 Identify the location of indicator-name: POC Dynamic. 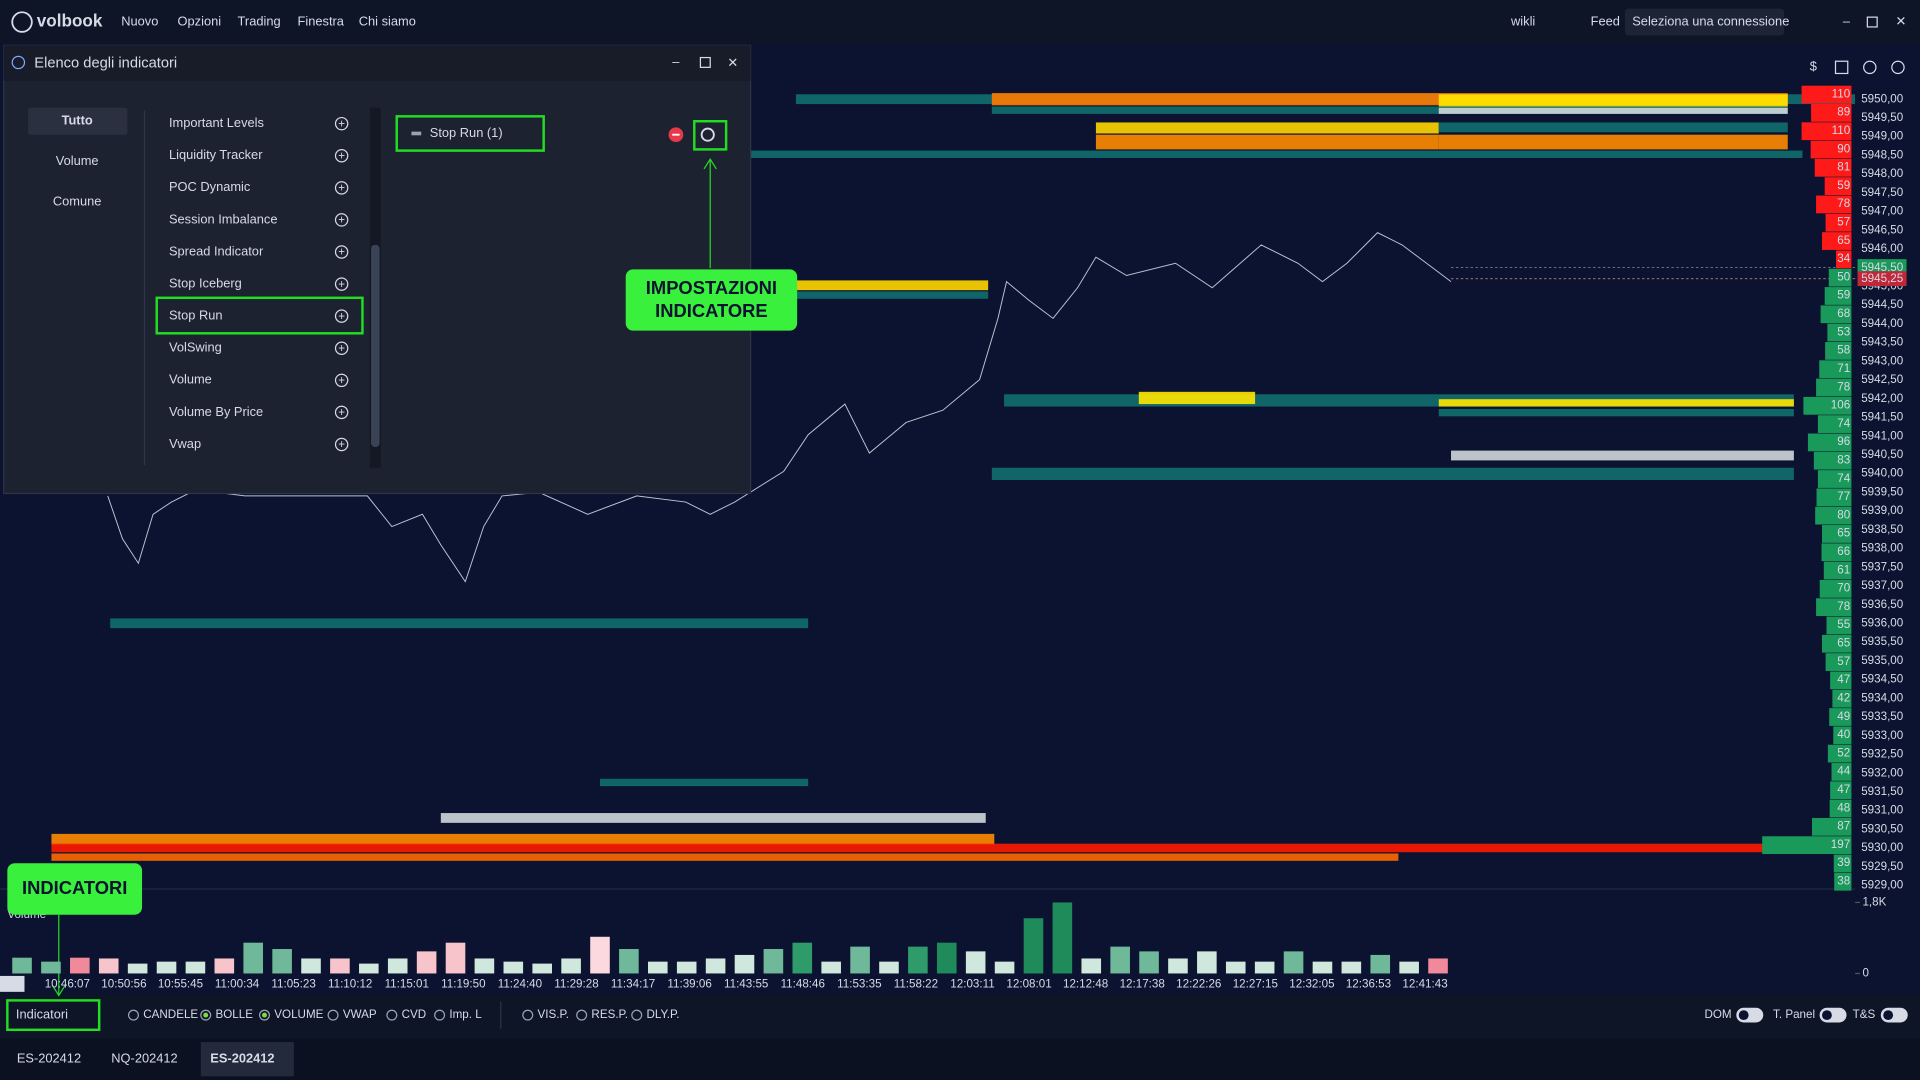
(210, 186).